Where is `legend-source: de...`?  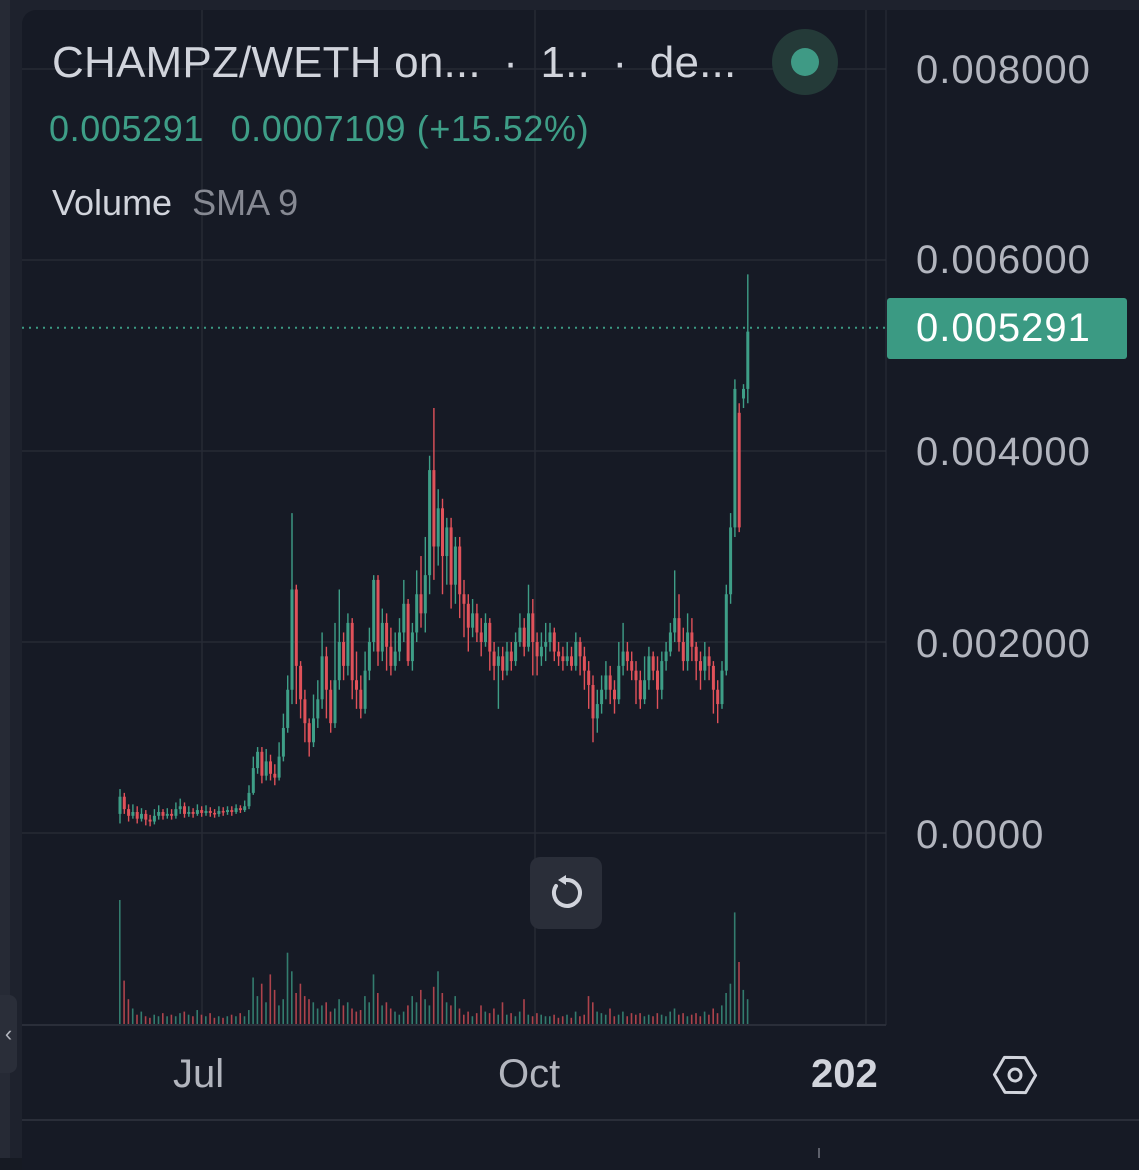 legend-source: de... is located at coordinates (693, 62).